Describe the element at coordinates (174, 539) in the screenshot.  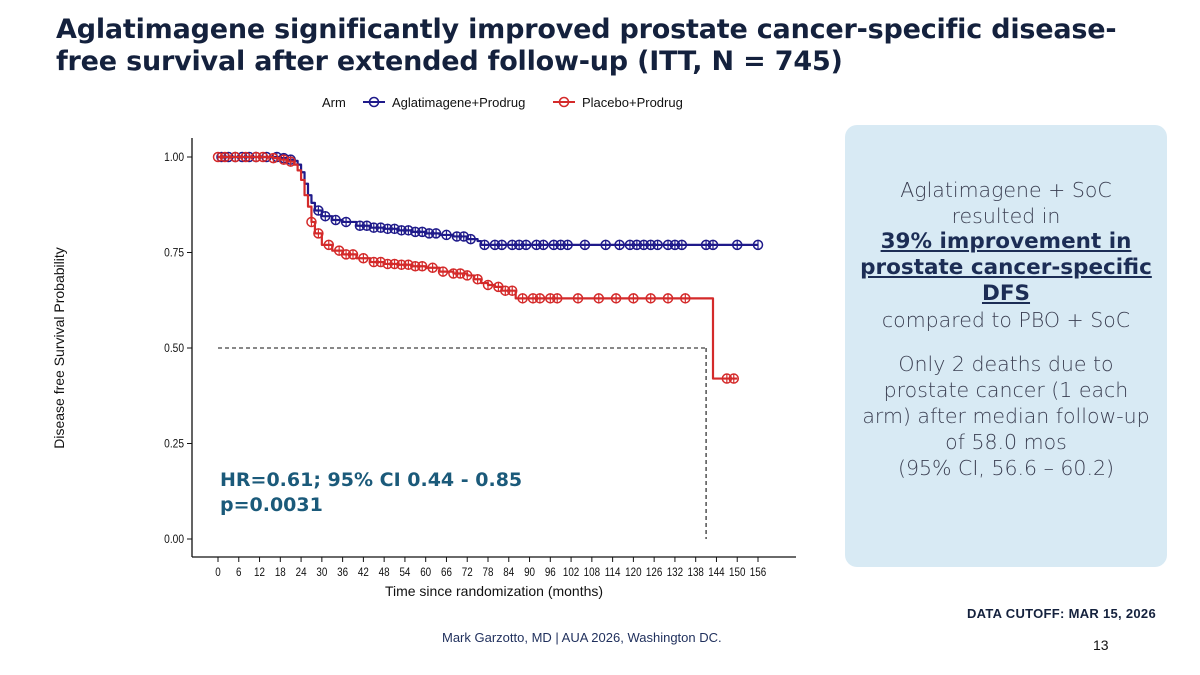
I see `y-tick-label: 0.00` at that location.